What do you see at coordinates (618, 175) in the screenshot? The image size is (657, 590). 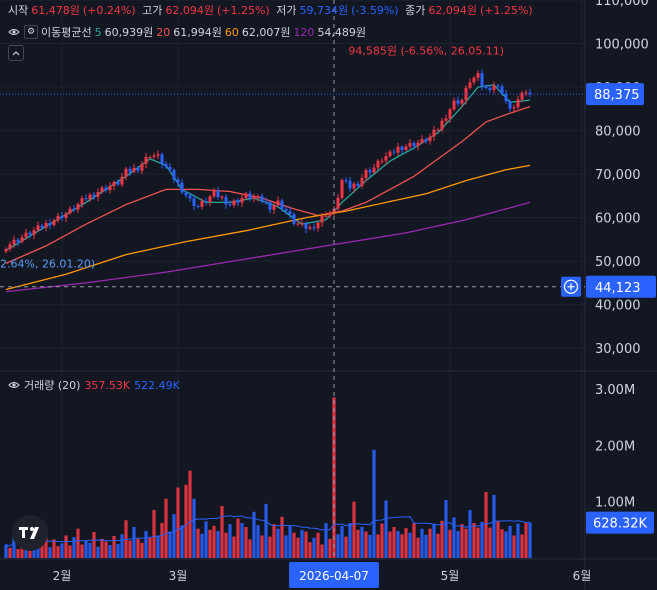 I see `price-tick-label: 70,000` at bounding box center [618, 175].